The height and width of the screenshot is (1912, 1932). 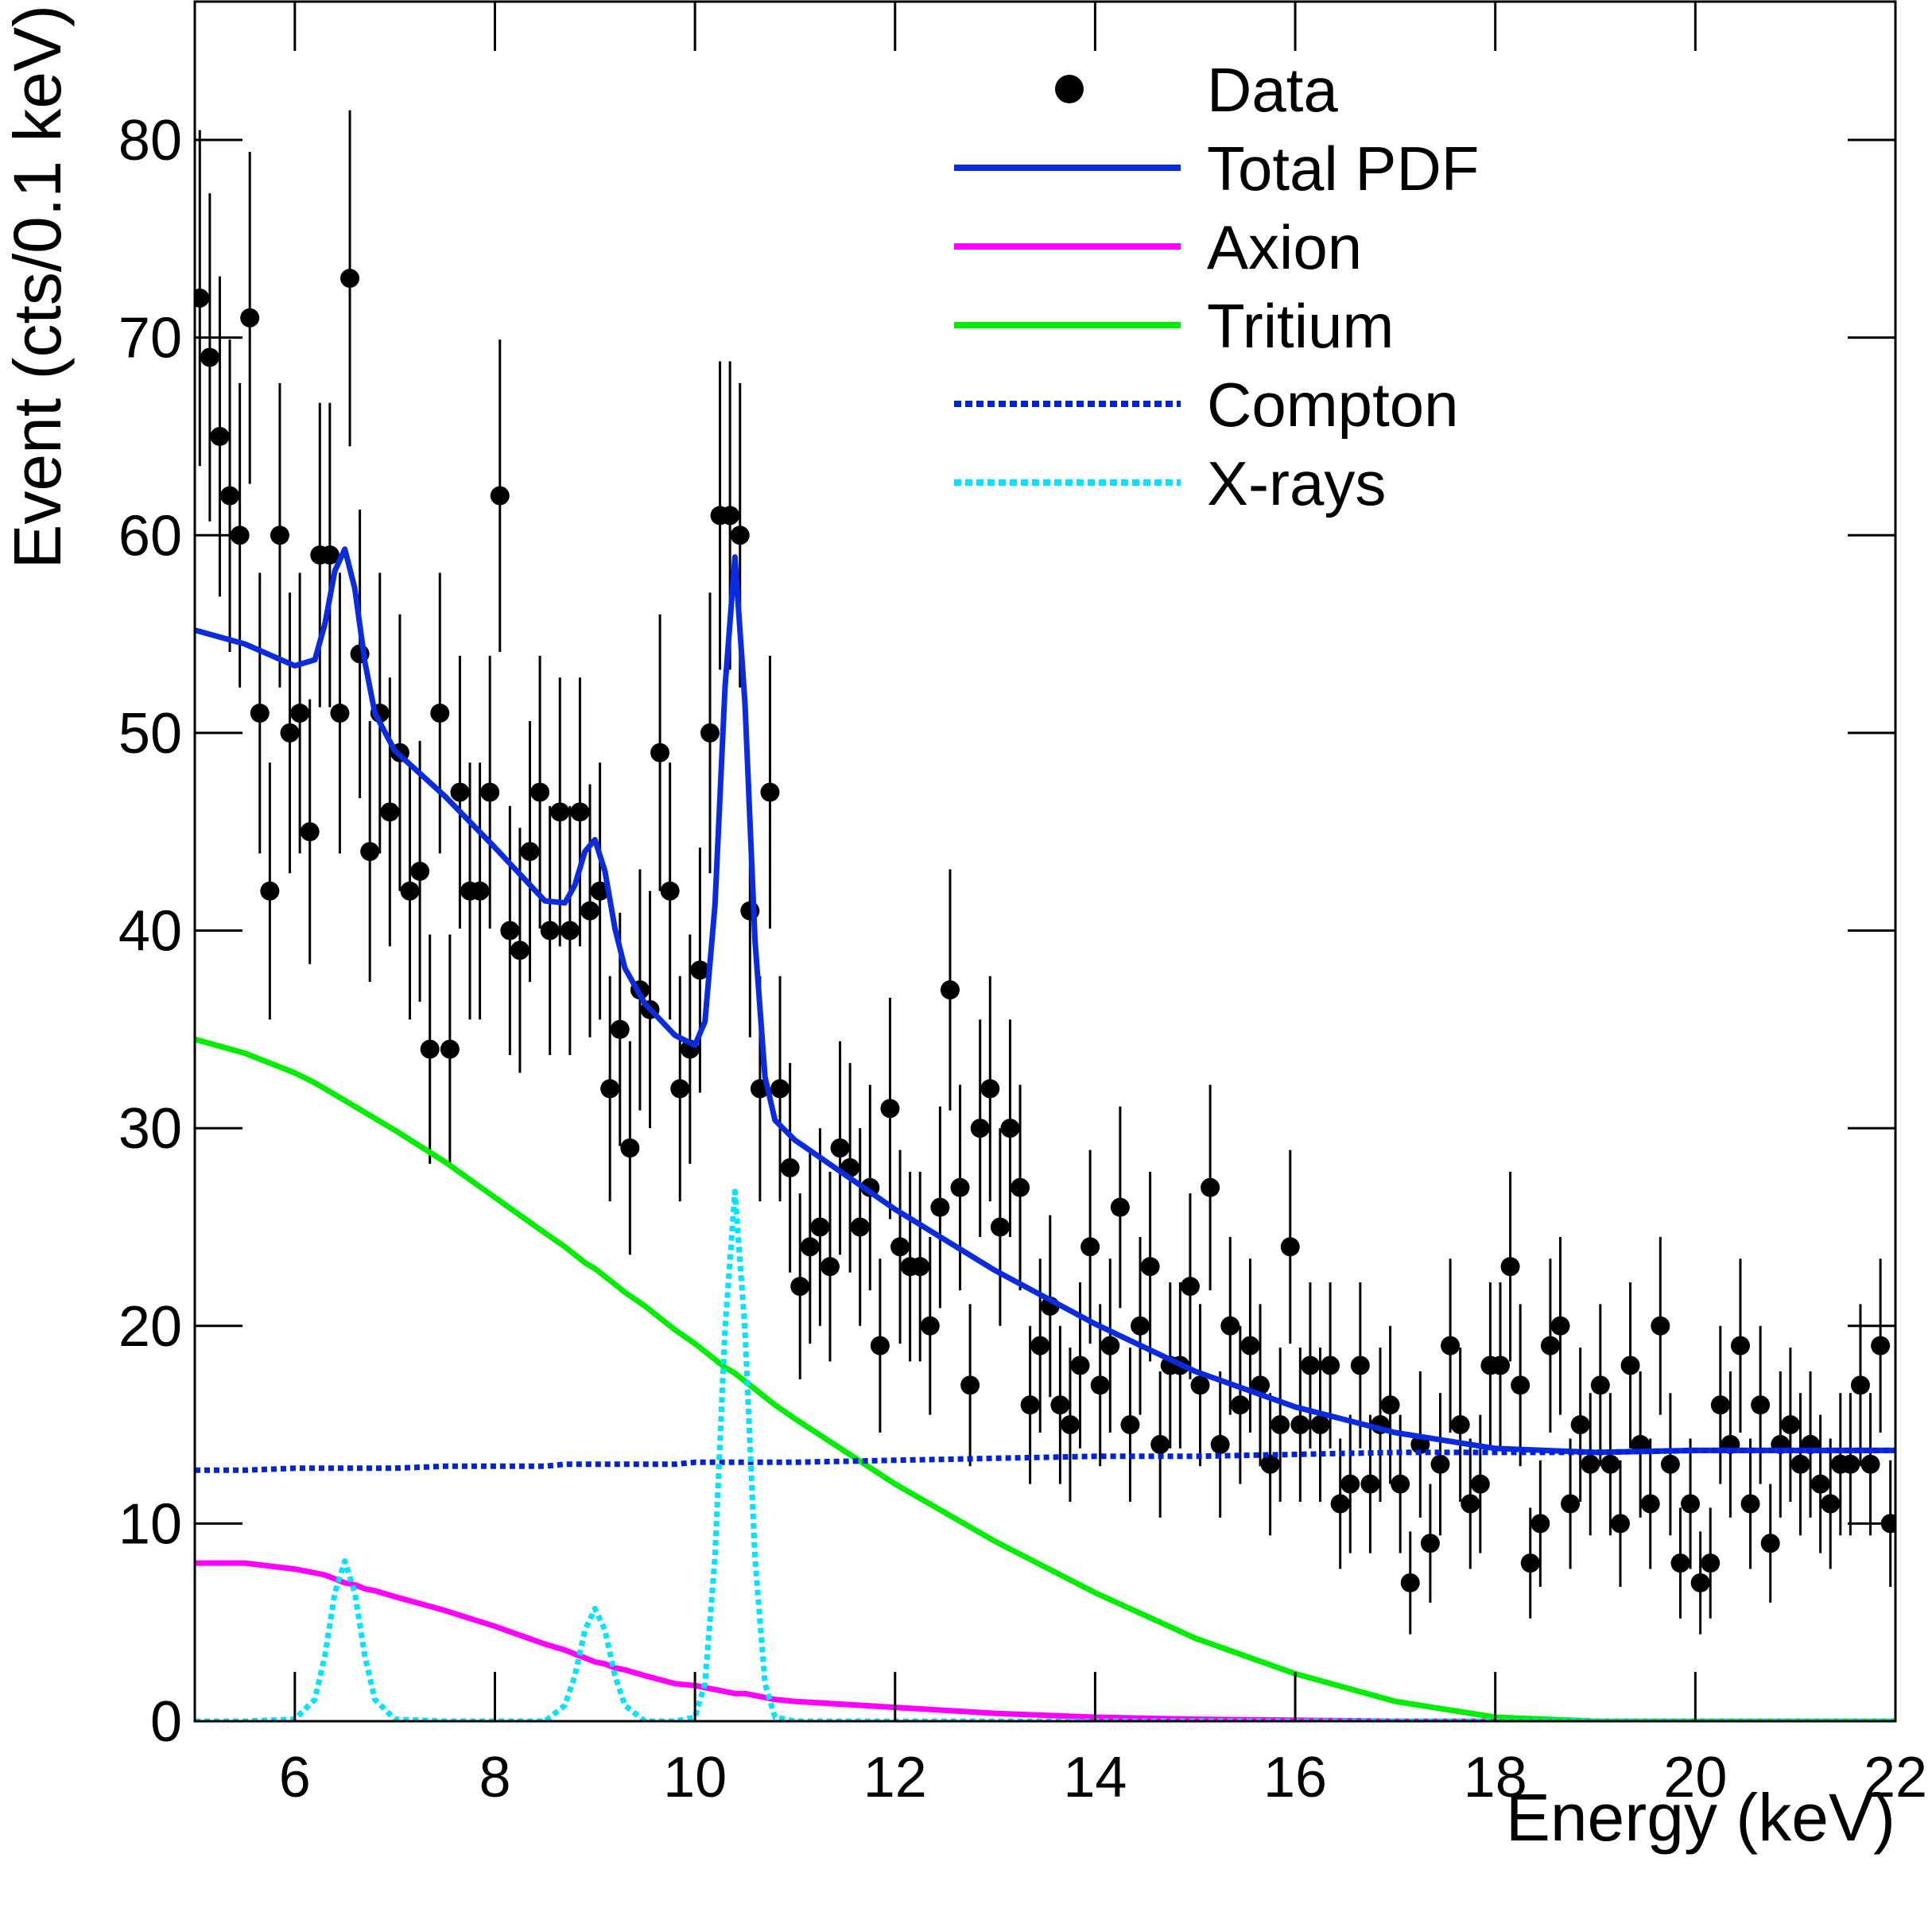 What do you see at coordinates (150, 1327) in the screenshot?
I see `y-tick-label: 20` at bounding box center [150, 1327].